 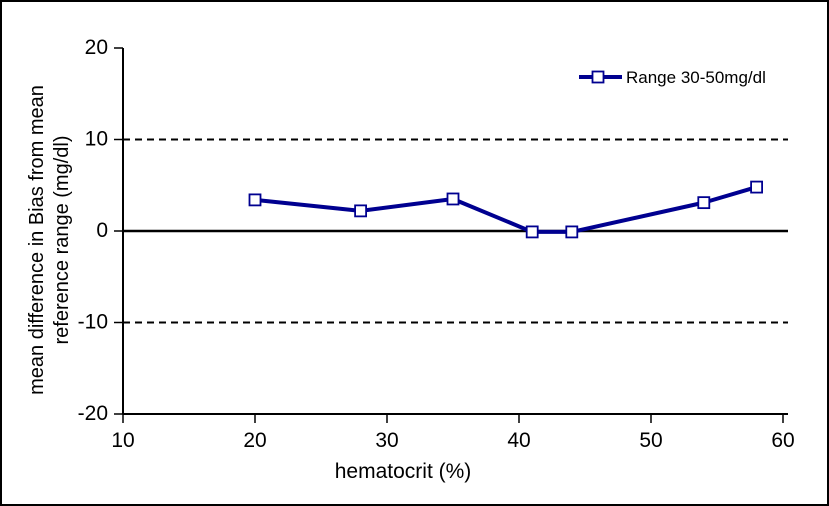 I want to click on x-tick-label: 60, so click(x=782, y=440).